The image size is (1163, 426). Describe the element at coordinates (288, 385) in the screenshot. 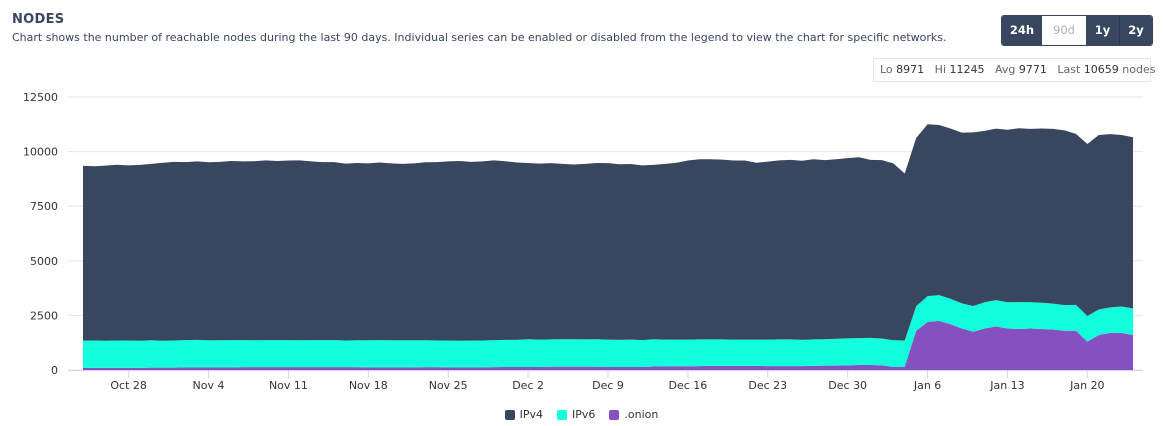

I see `x-tick-label: Nov 11` at that location.